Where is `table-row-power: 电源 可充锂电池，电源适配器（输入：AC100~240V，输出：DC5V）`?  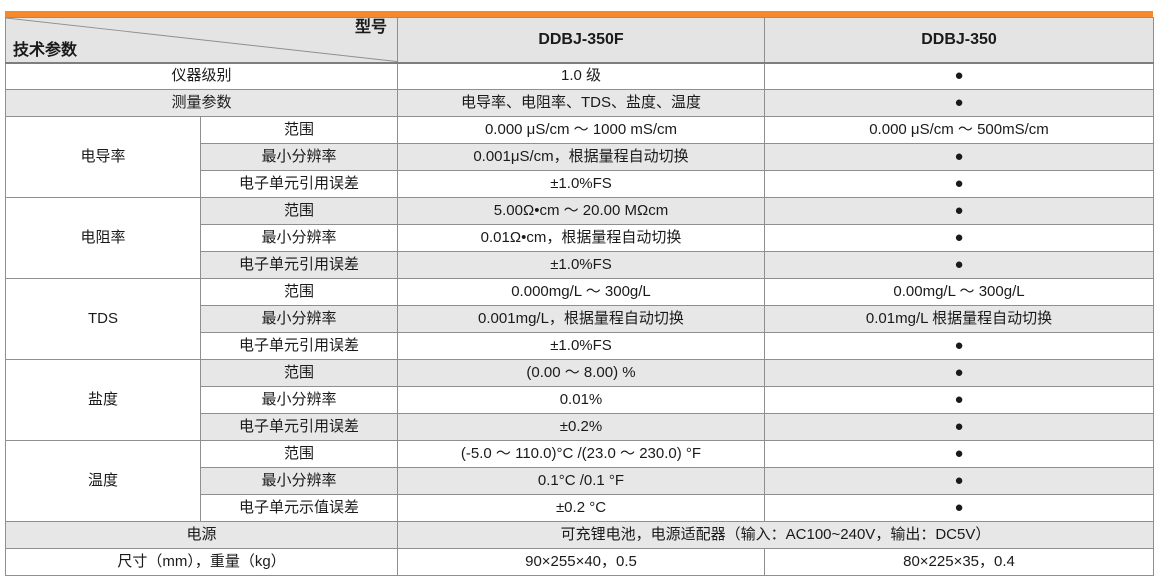
table-row-power: 电源 可充锂电池，电源适配器（输入：AC100~240V，输出：DC5V） is located at coordinates (579, 535).